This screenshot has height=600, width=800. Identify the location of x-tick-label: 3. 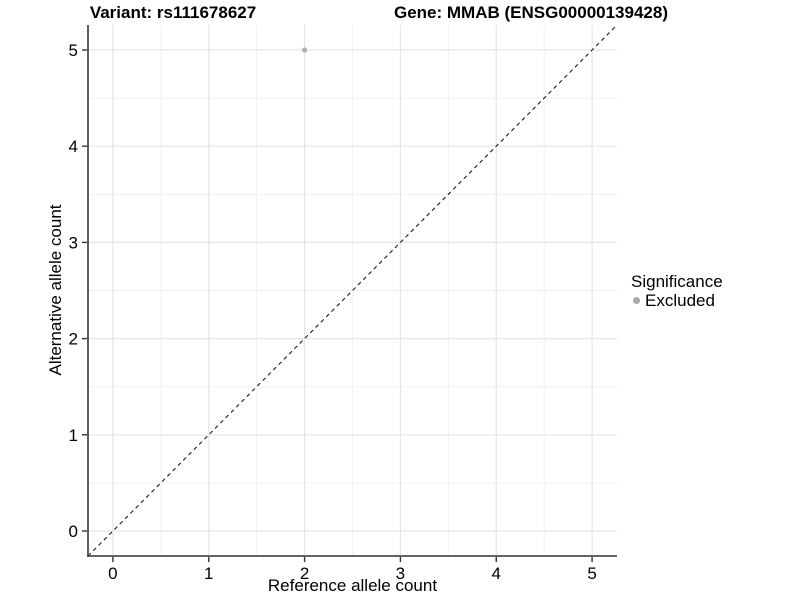
(400, 573).